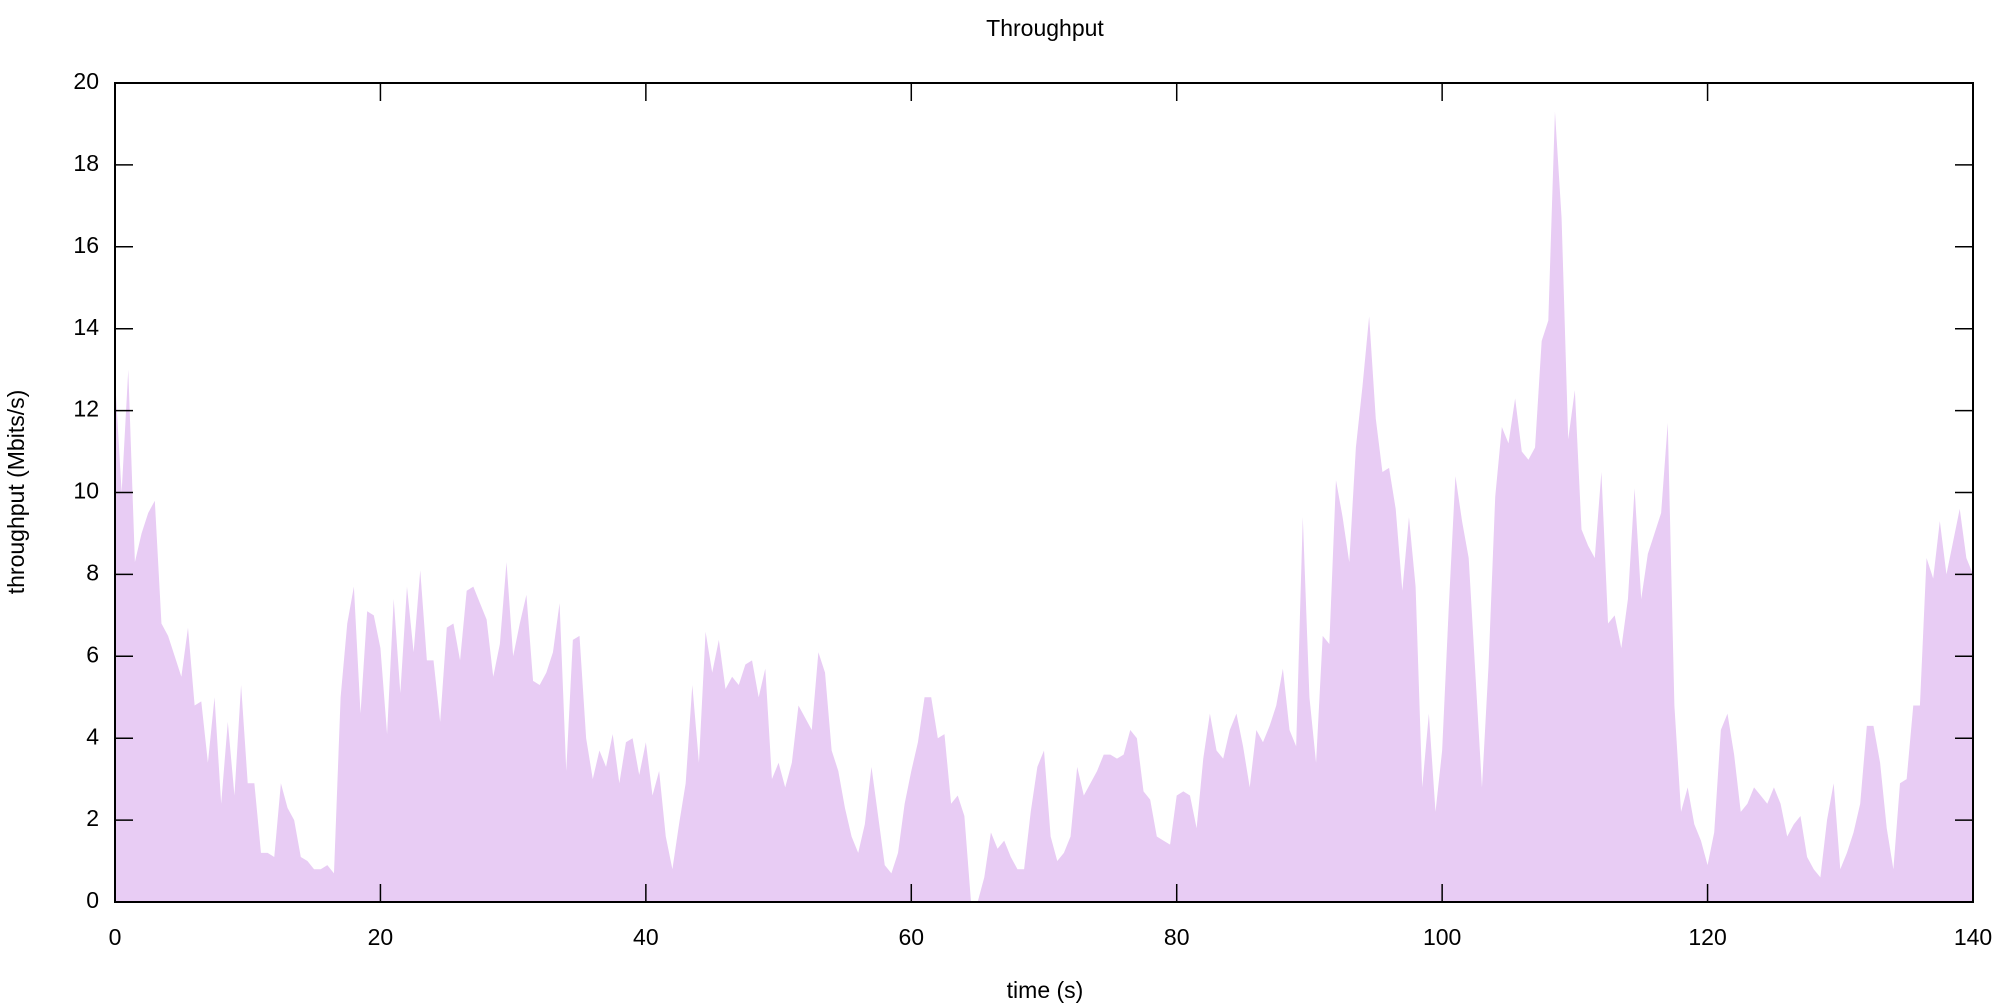 The height and width of the screenshot is (1007, 2000). What do you see at coordinates (92, 900) in the screenshot?
I see `y-tick-label: 0` at bounding box center [92, 900].